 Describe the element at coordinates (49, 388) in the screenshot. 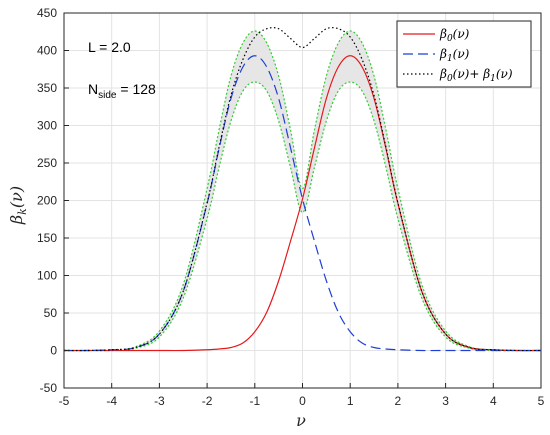

I see `y-tick-label: -50` at that location.